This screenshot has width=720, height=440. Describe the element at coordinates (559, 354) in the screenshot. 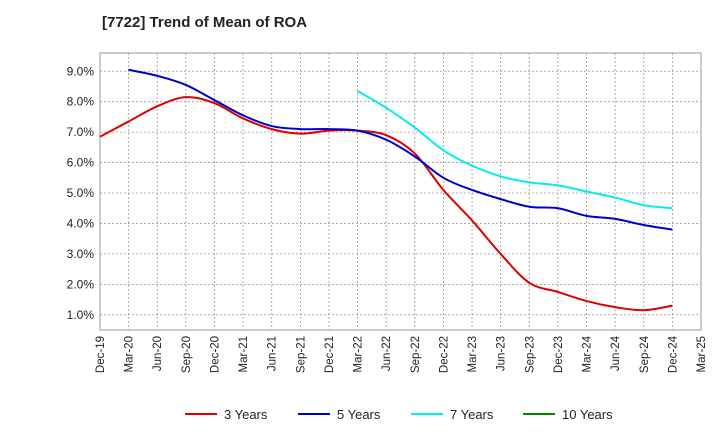

I see `x-tick-label: Dec-23` at that location.